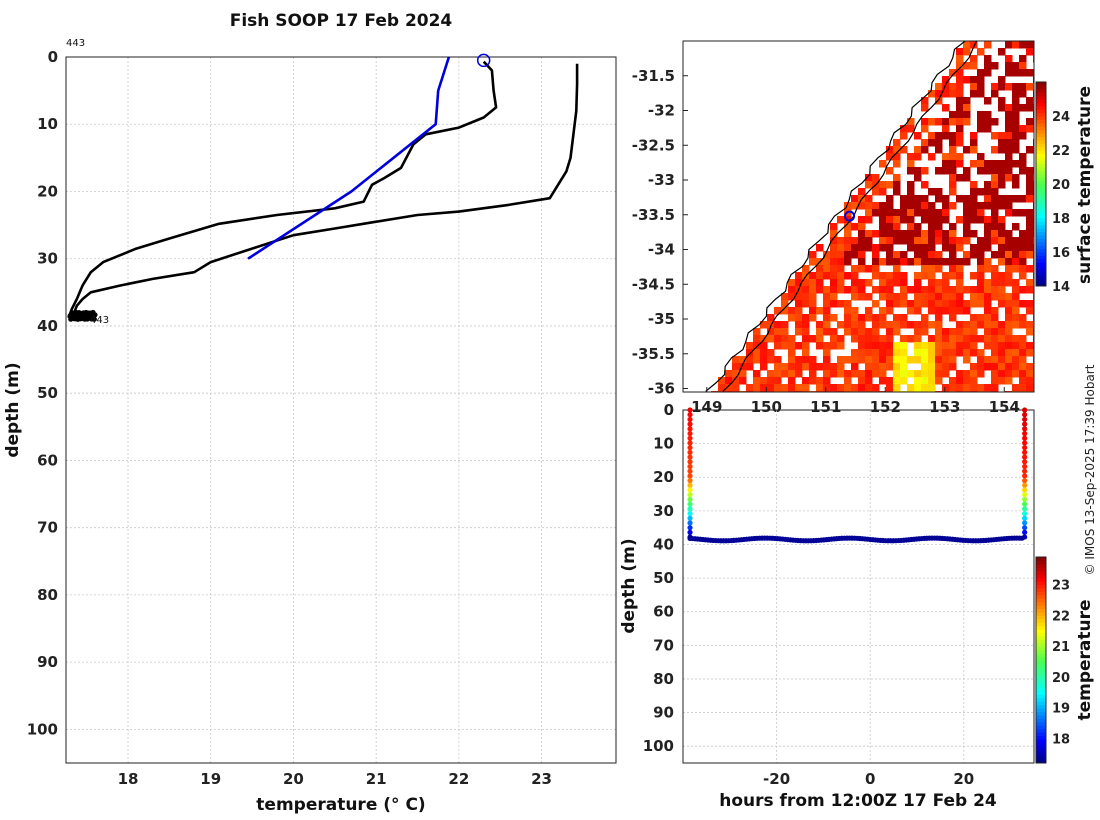 This screenshot has height=820, width=1100. I want to click on profile-start-marker, so click(483, 60).